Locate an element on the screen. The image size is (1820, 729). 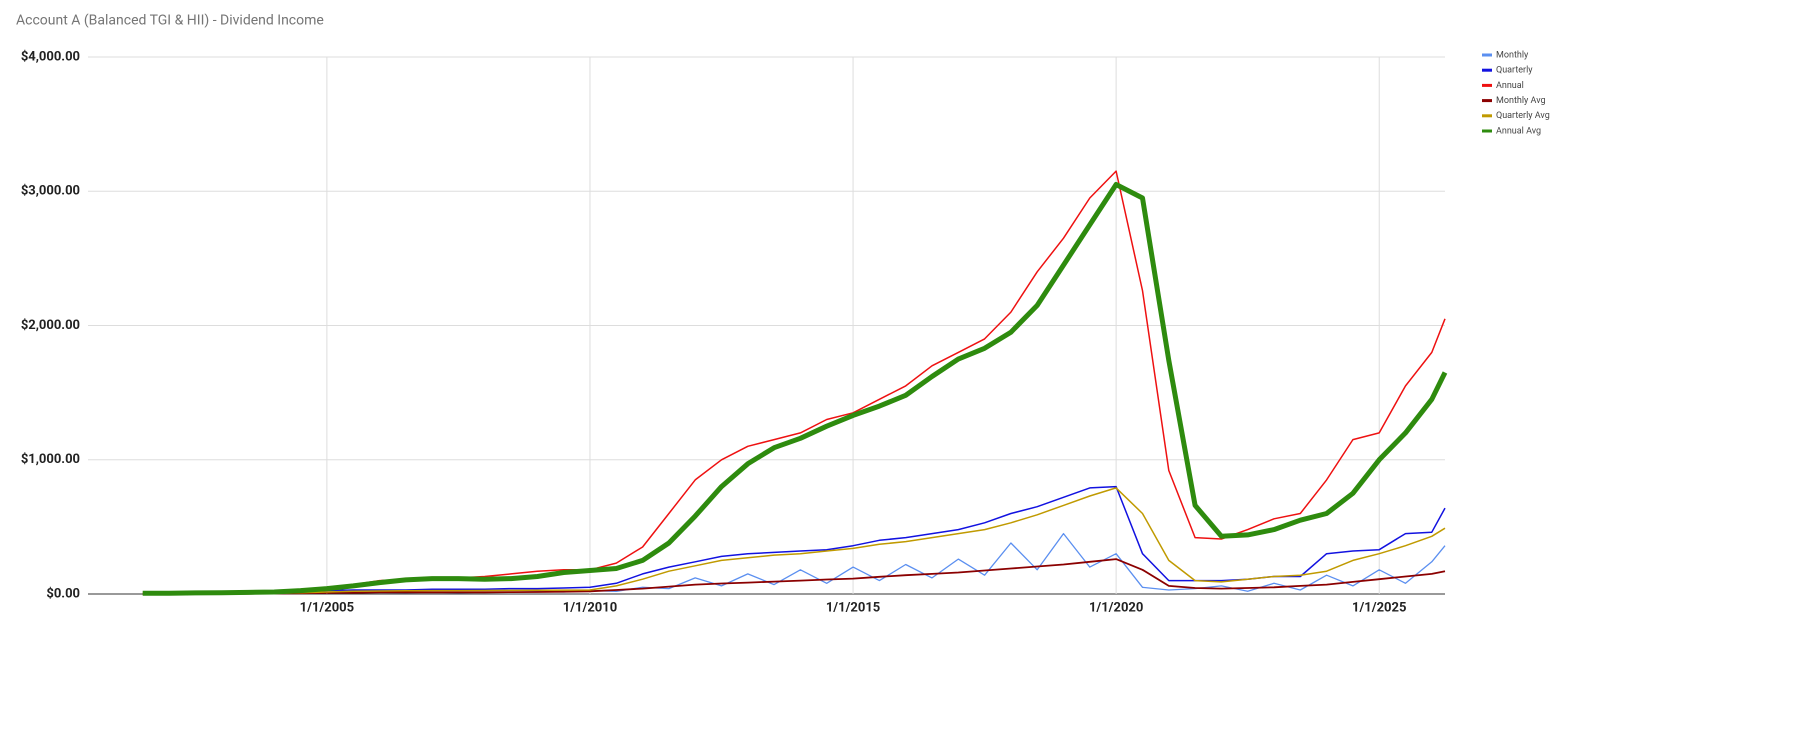
x-tick-label: 1/1/2010 is located at coordinates (590, 607).